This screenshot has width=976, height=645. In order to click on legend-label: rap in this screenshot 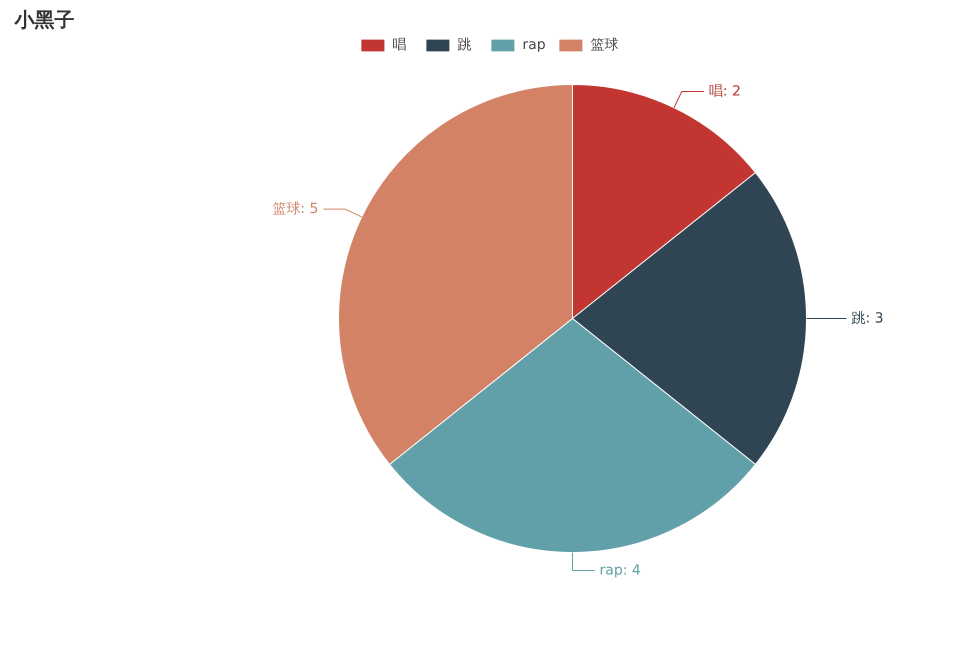, I will do `click(534, 45)`.